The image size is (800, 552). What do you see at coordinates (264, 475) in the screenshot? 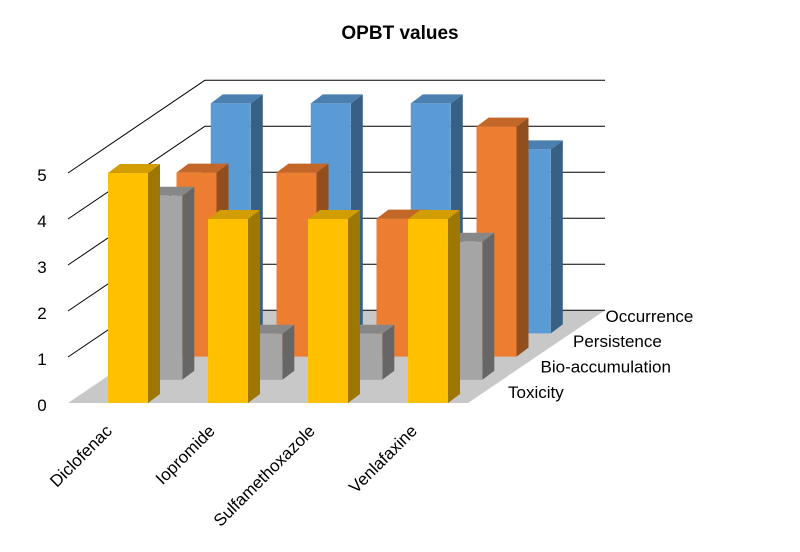
I see `category-label: Sulfamethoxazole` at bounding box center [264, 475].